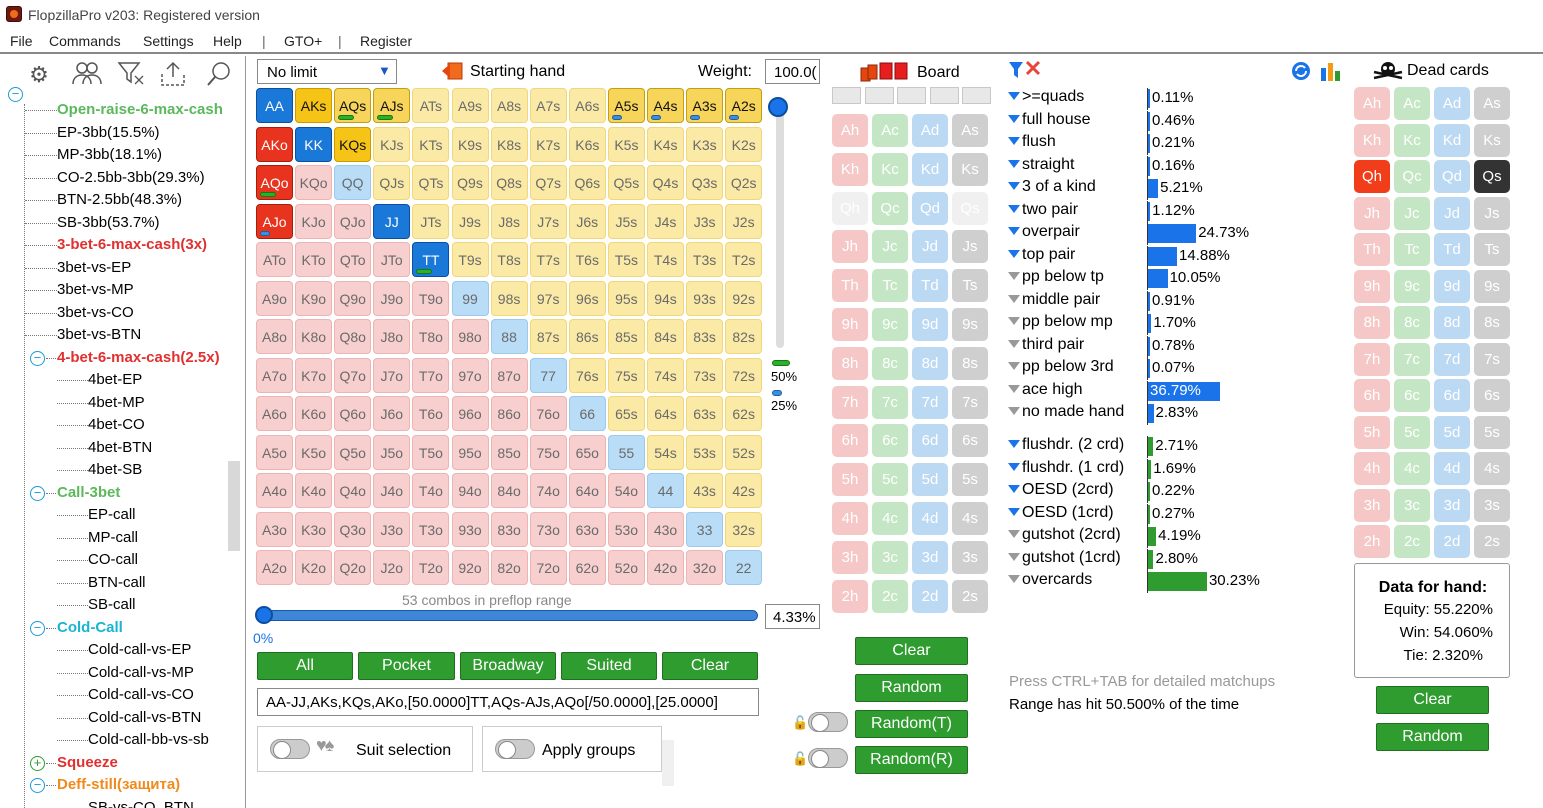 This screenshot has width=1543, height=808. I want to click on board-card-6c: 6c, so click(890, 441).